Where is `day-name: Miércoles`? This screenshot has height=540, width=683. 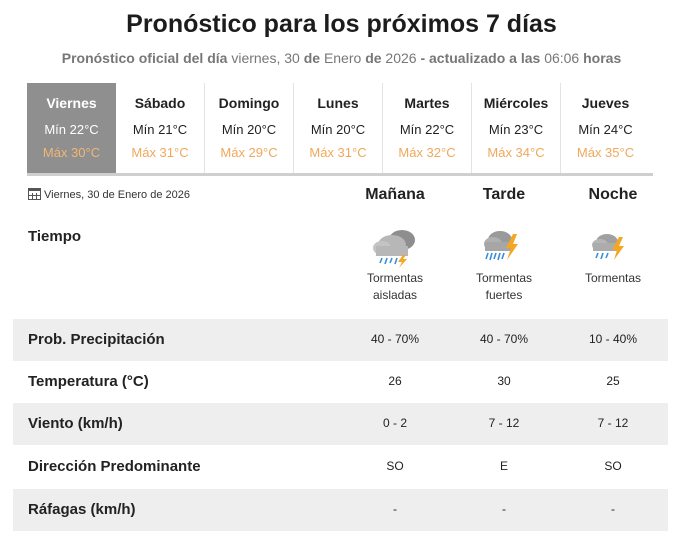 day-name: Miércoles is located at coordinates (516, 103).